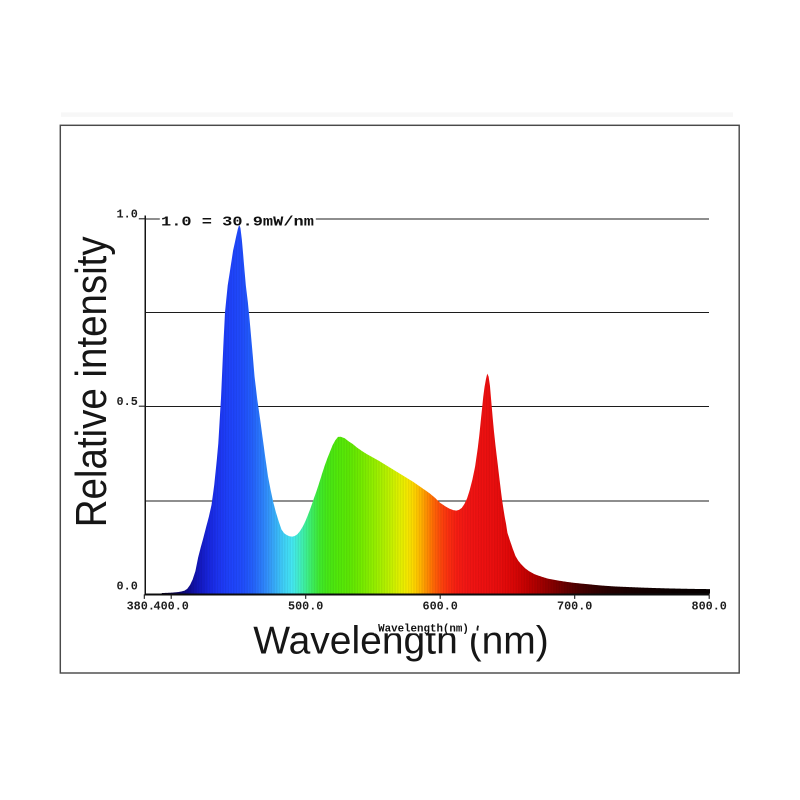 The width and height of the screenshot is (800, 800). I want to click on svg-text: Wavelength(nm), so click(423, 629).